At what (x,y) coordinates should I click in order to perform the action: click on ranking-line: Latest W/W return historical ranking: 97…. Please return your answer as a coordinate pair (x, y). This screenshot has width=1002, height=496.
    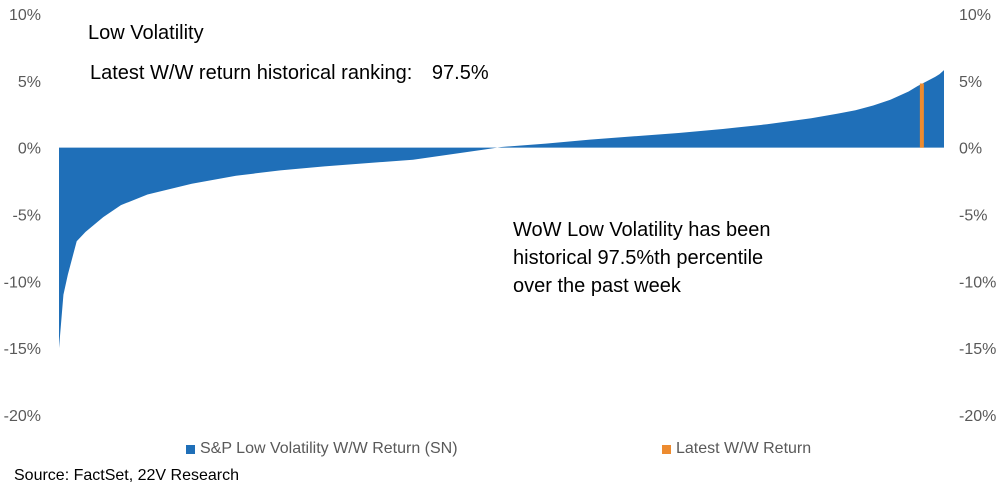
    Looking at the image, I should click on (289, 73).